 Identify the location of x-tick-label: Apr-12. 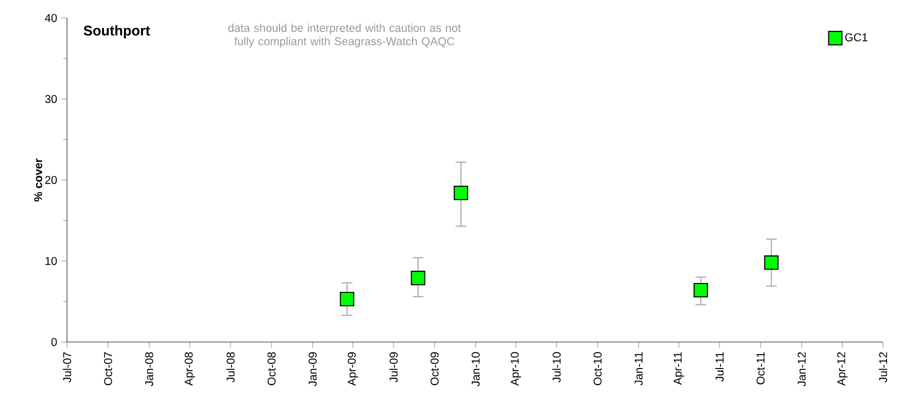
(842, 369).